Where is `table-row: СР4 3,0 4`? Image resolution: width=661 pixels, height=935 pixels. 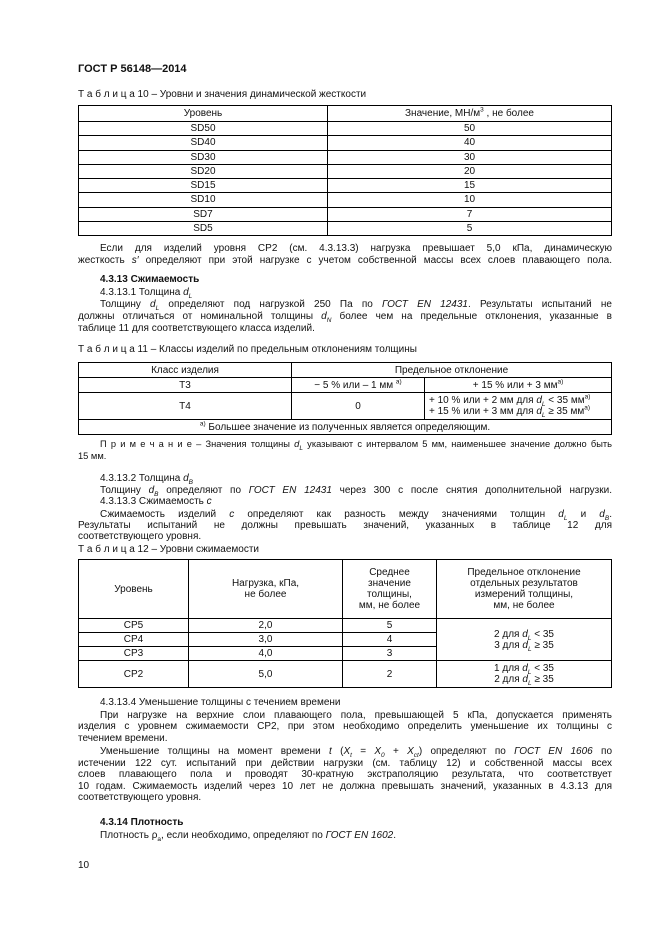
table-row: СР4 3,0 4 is located at coordinates (345, 639).